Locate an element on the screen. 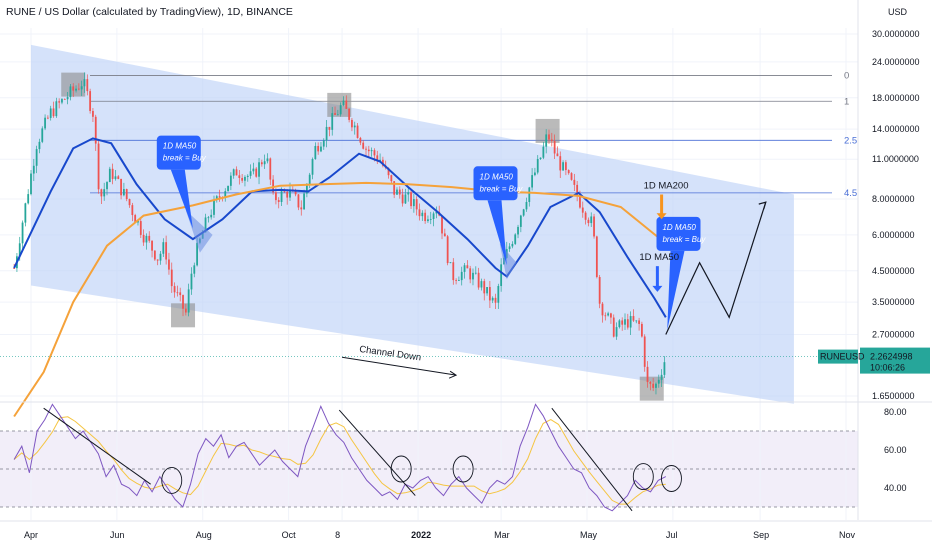 The image size is (932, 555). rsi-circle is located at coordinates (172, 480).